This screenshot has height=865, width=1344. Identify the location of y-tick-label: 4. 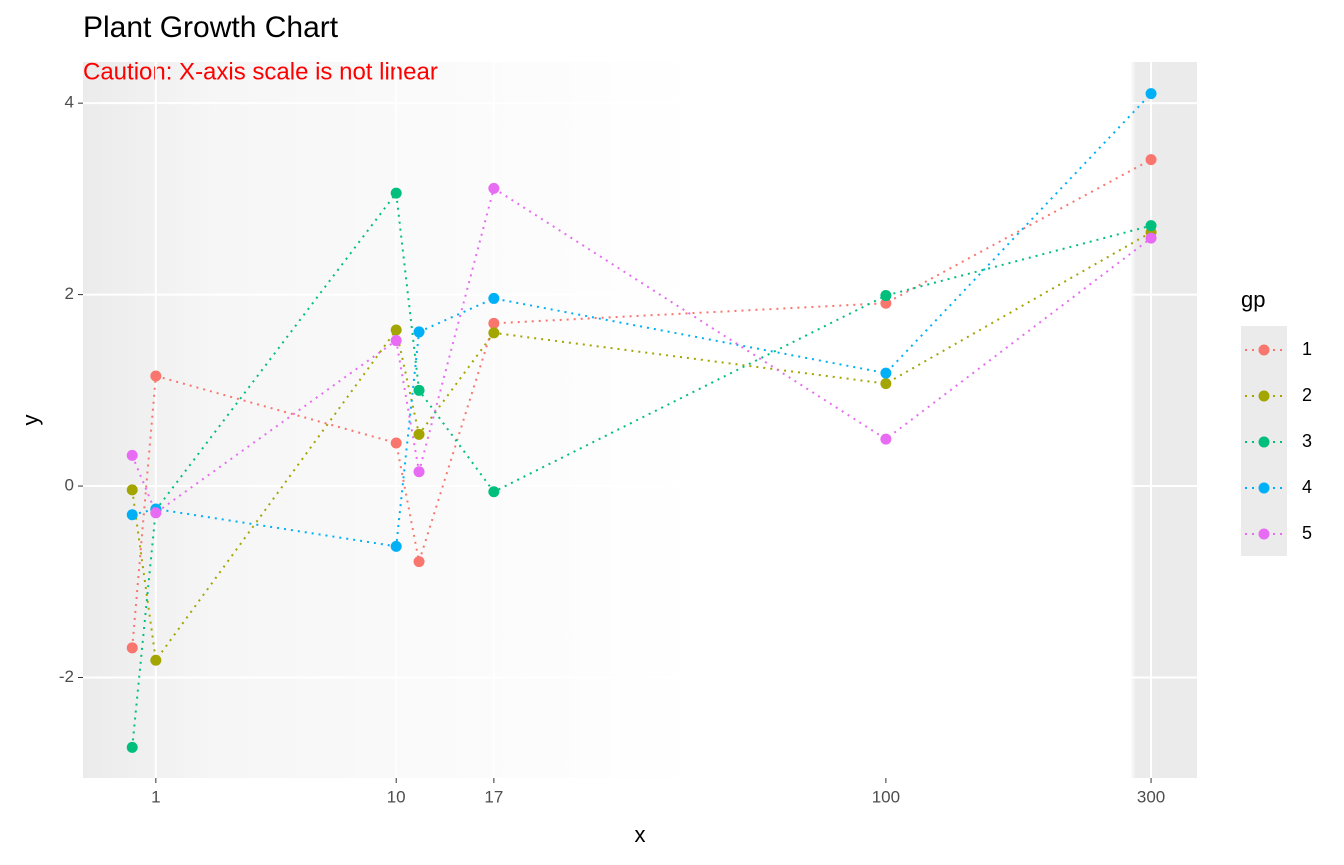
(69, 102).